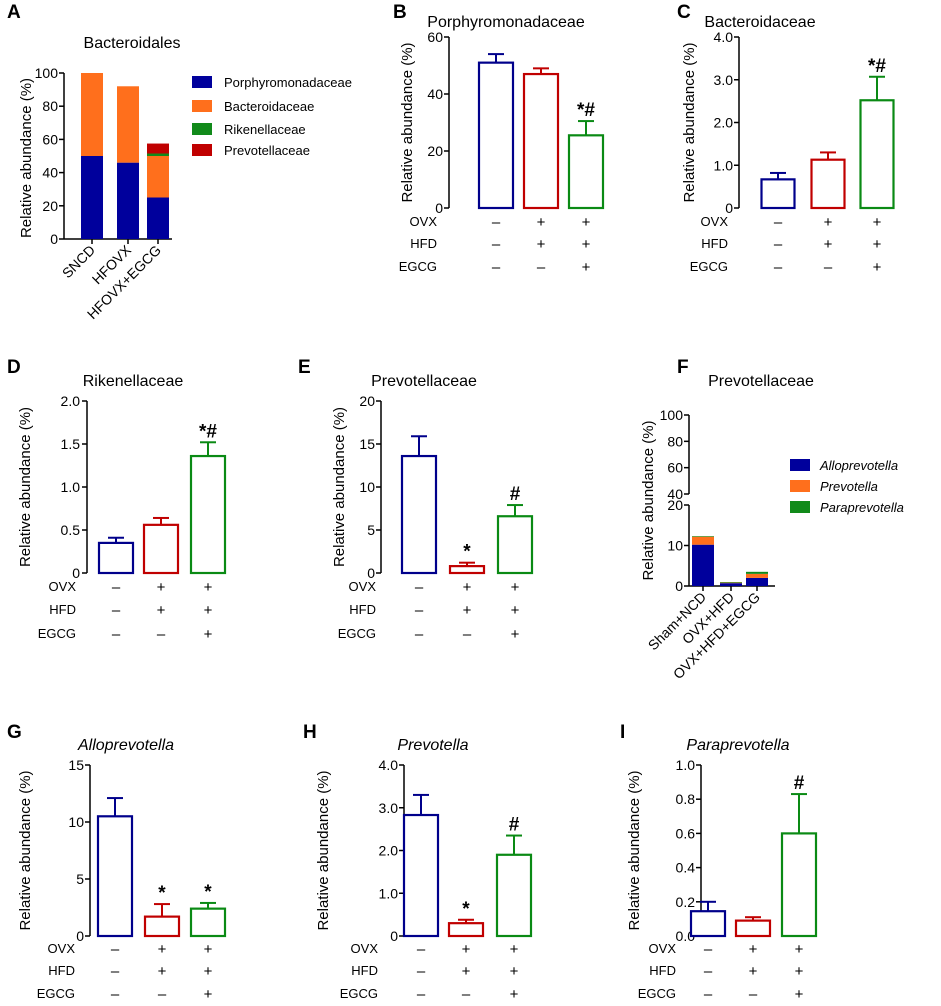 This screenshot has width=941, height=1006. Describe the element at coordinates (686, 765) in the screenshot. I see `y-tick-label: 1.0` at that location.